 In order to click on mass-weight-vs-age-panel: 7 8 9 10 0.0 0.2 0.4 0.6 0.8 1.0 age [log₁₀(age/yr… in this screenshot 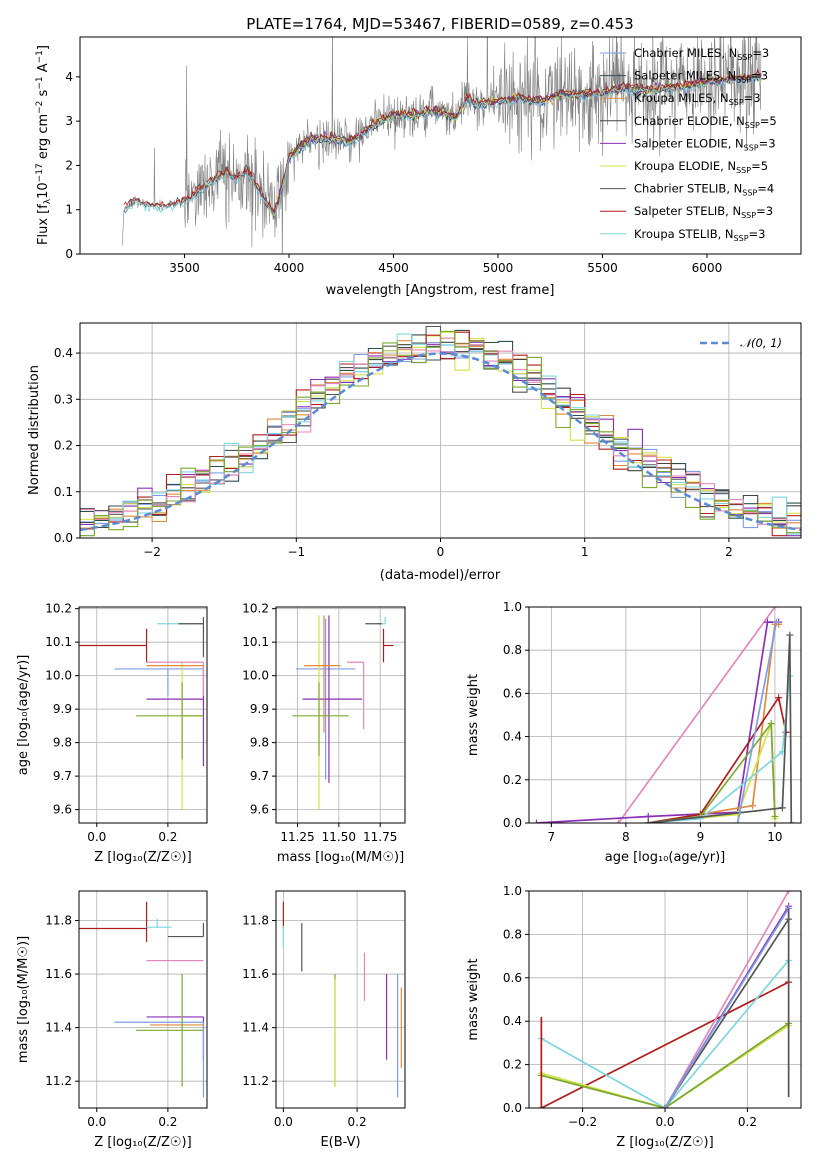, I will do `click(634, 732)`.